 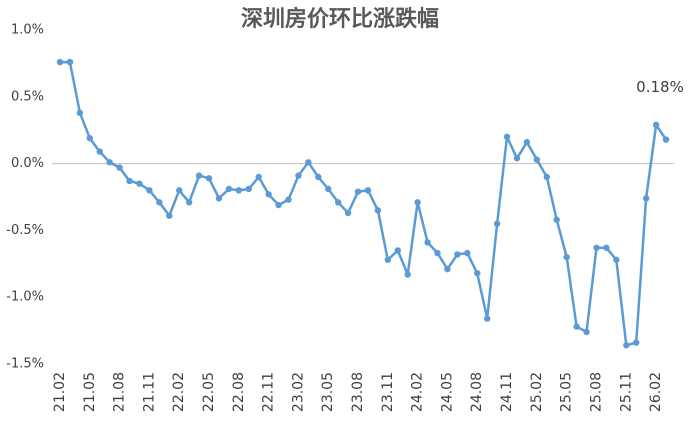 I want to click on x-tick-label: 21.02, so click(x=60, y=392).